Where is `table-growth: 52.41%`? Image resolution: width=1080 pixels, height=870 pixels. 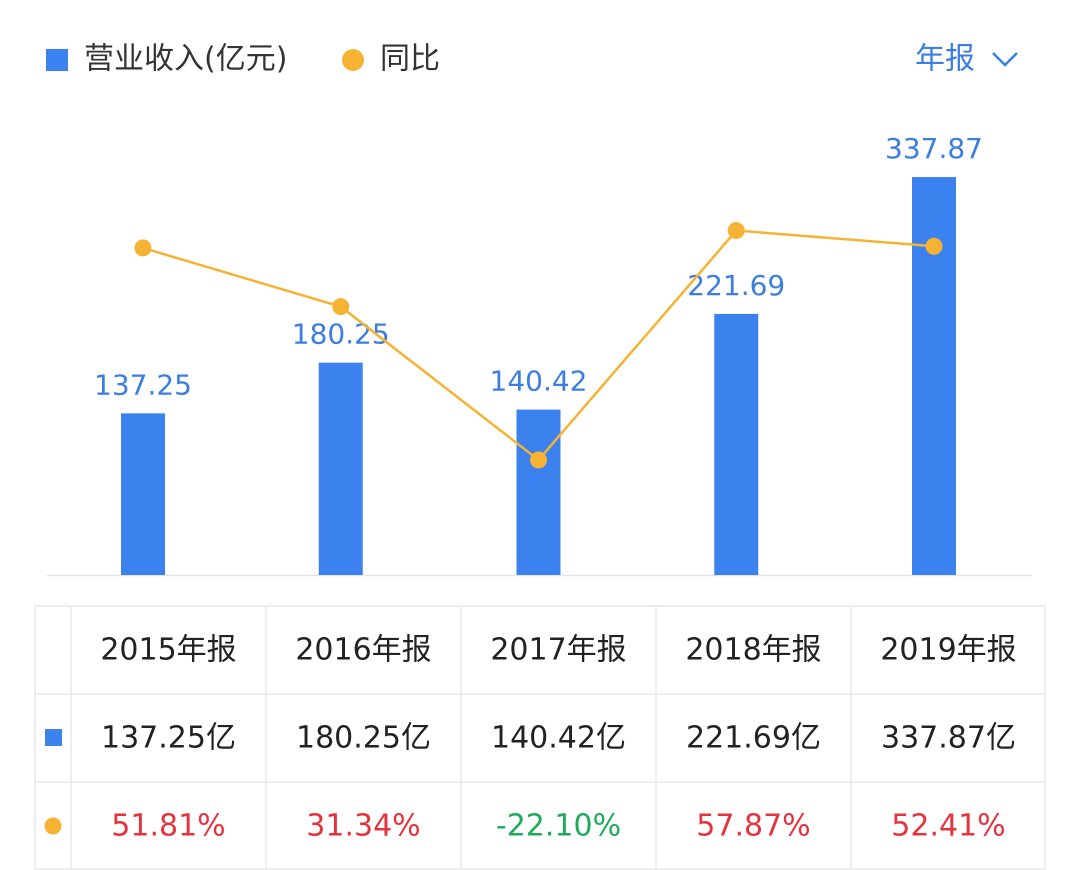
table-growth: 52.41% is located at coordinates (948, 826).